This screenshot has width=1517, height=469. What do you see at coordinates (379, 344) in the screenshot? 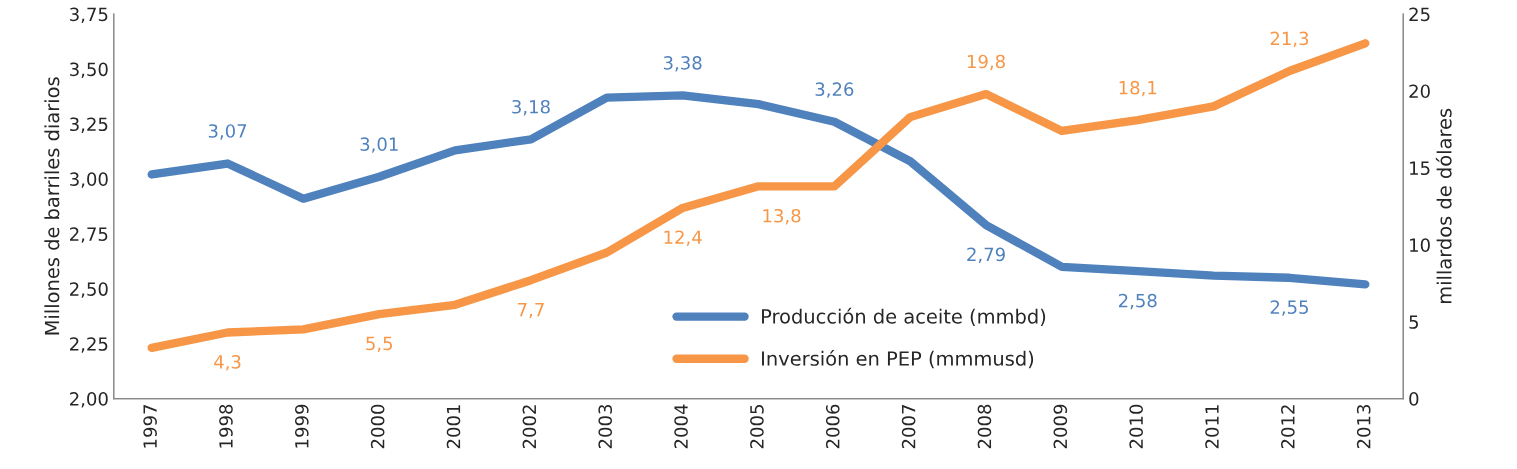
I see `data-label: 5,5` at bounding box center [379, 344].